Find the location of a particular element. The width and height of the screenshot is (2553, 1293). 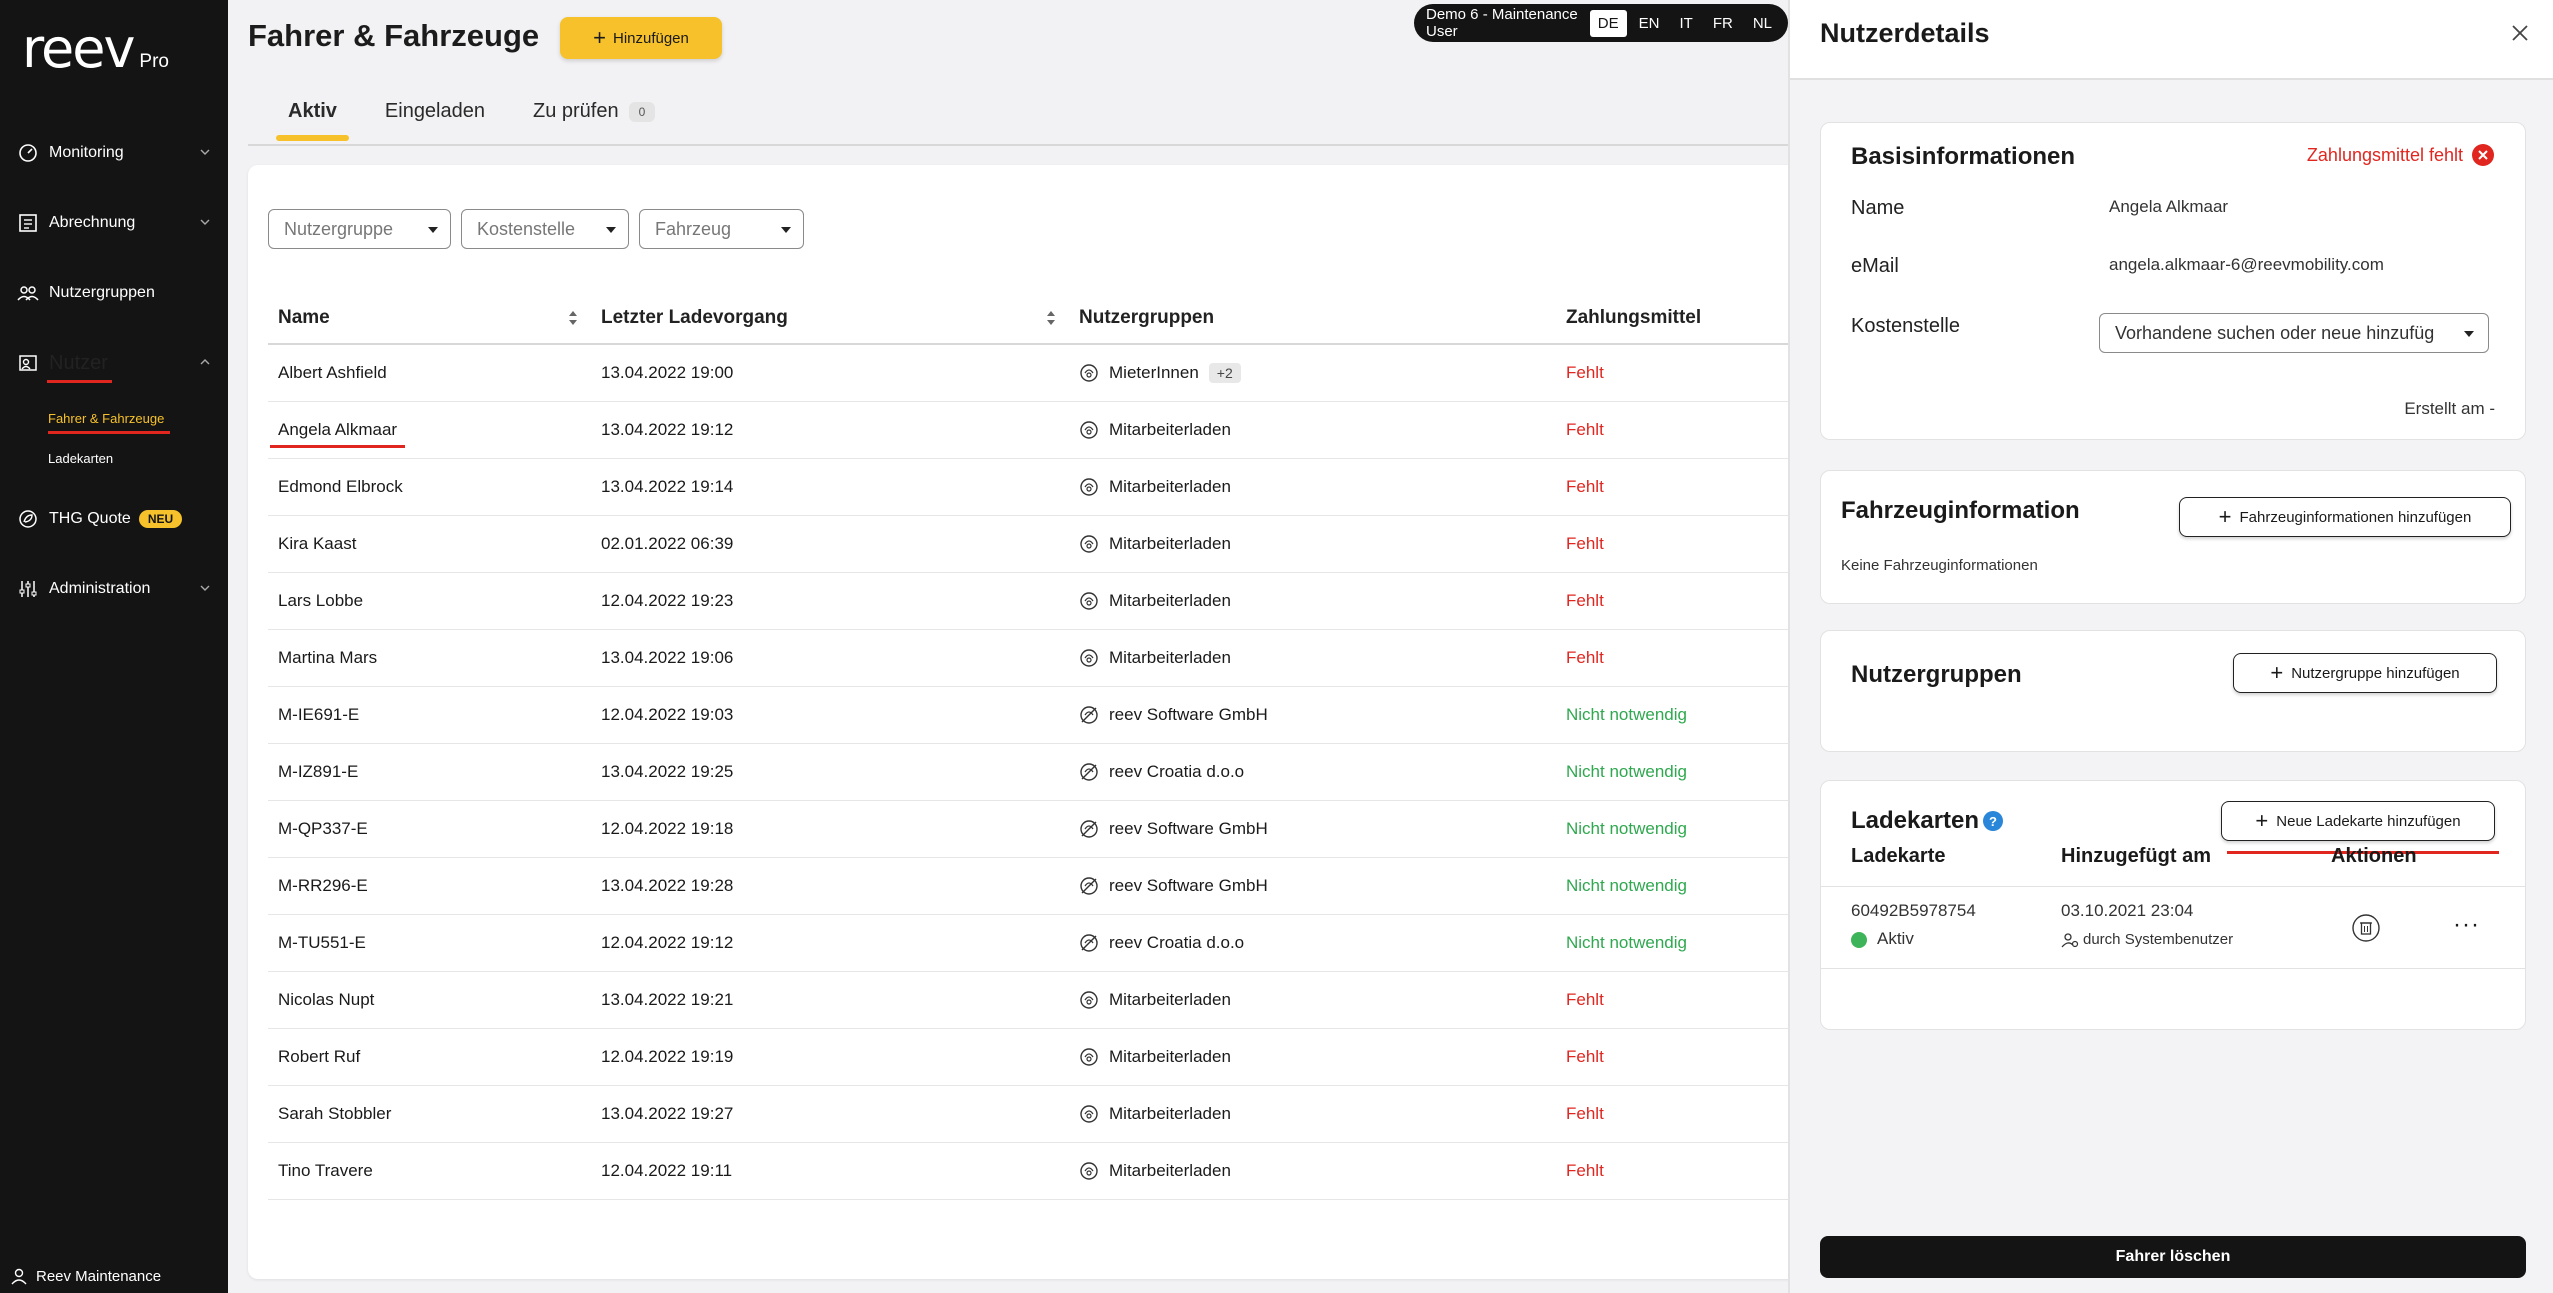

lang-de: DE is located at coordinates (1608, 23).